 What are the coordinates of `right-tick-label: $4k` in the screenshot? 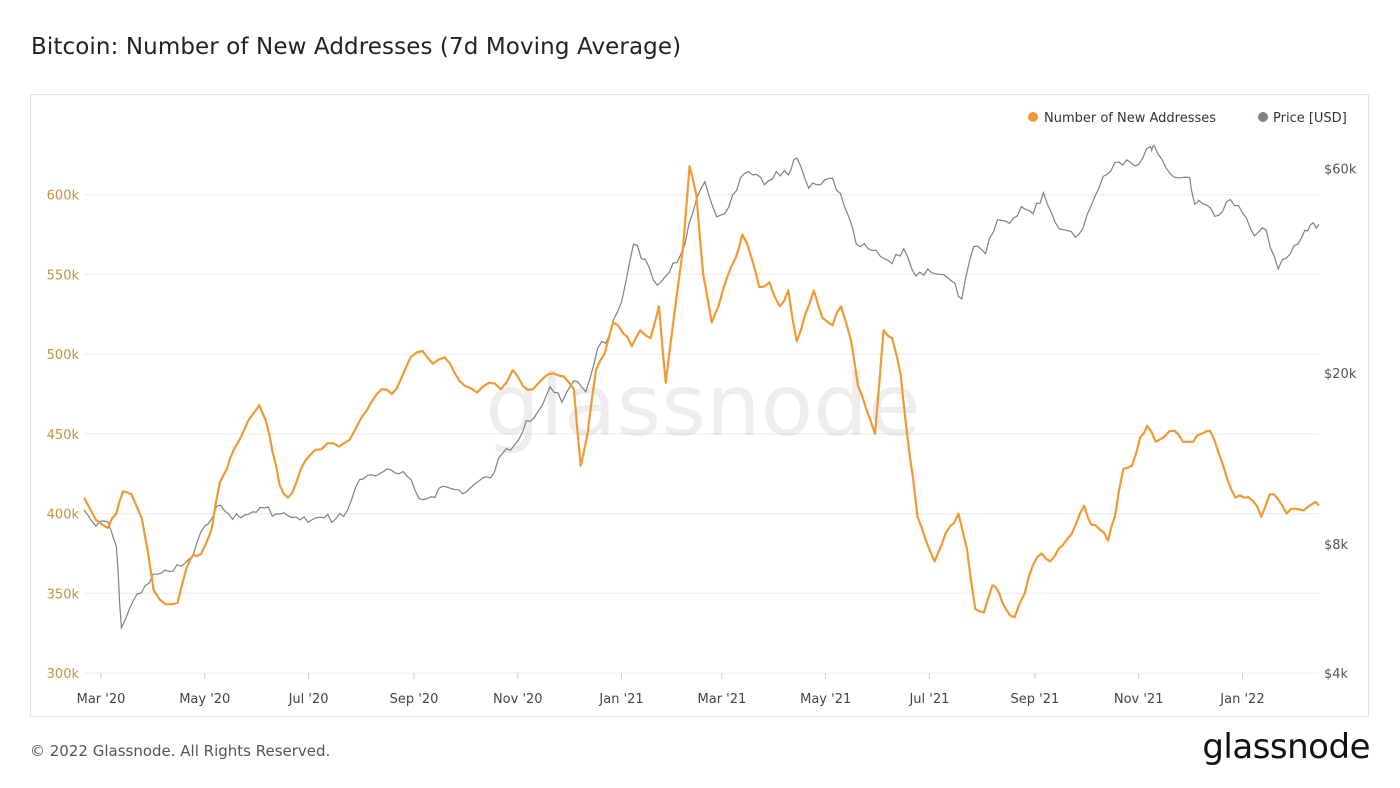 It's located at (1336, 674).